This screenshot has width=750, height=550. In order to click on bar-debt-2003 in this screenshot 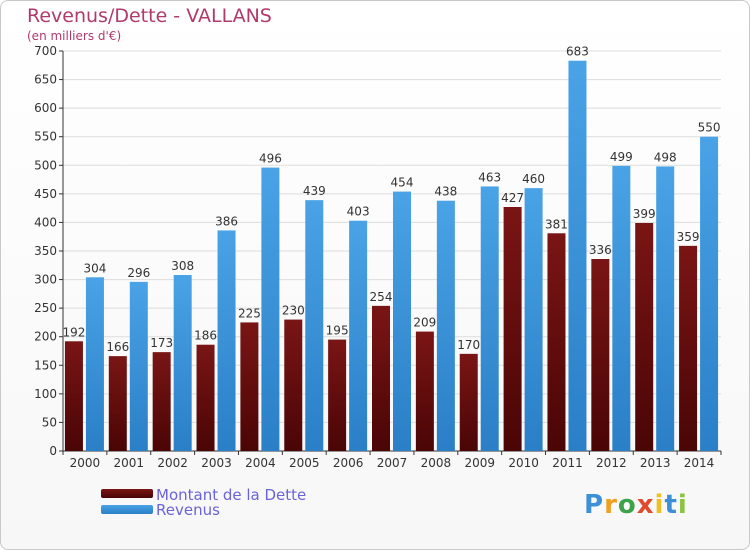, I will do `click(205, 397)`.